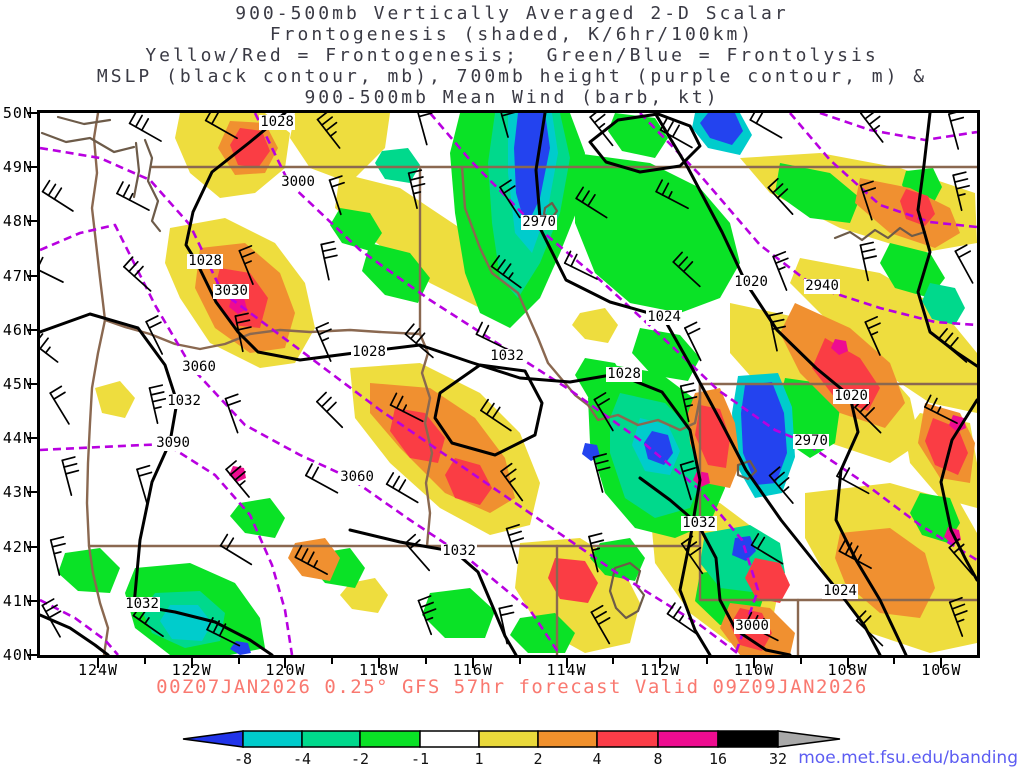 This screenshot has height=768, width=1024. What do you see at coordinates (908, 758) in the screenshot?
I see `site-link: moe.met.fsu.edu/banding` at bounding box center [908, 758].